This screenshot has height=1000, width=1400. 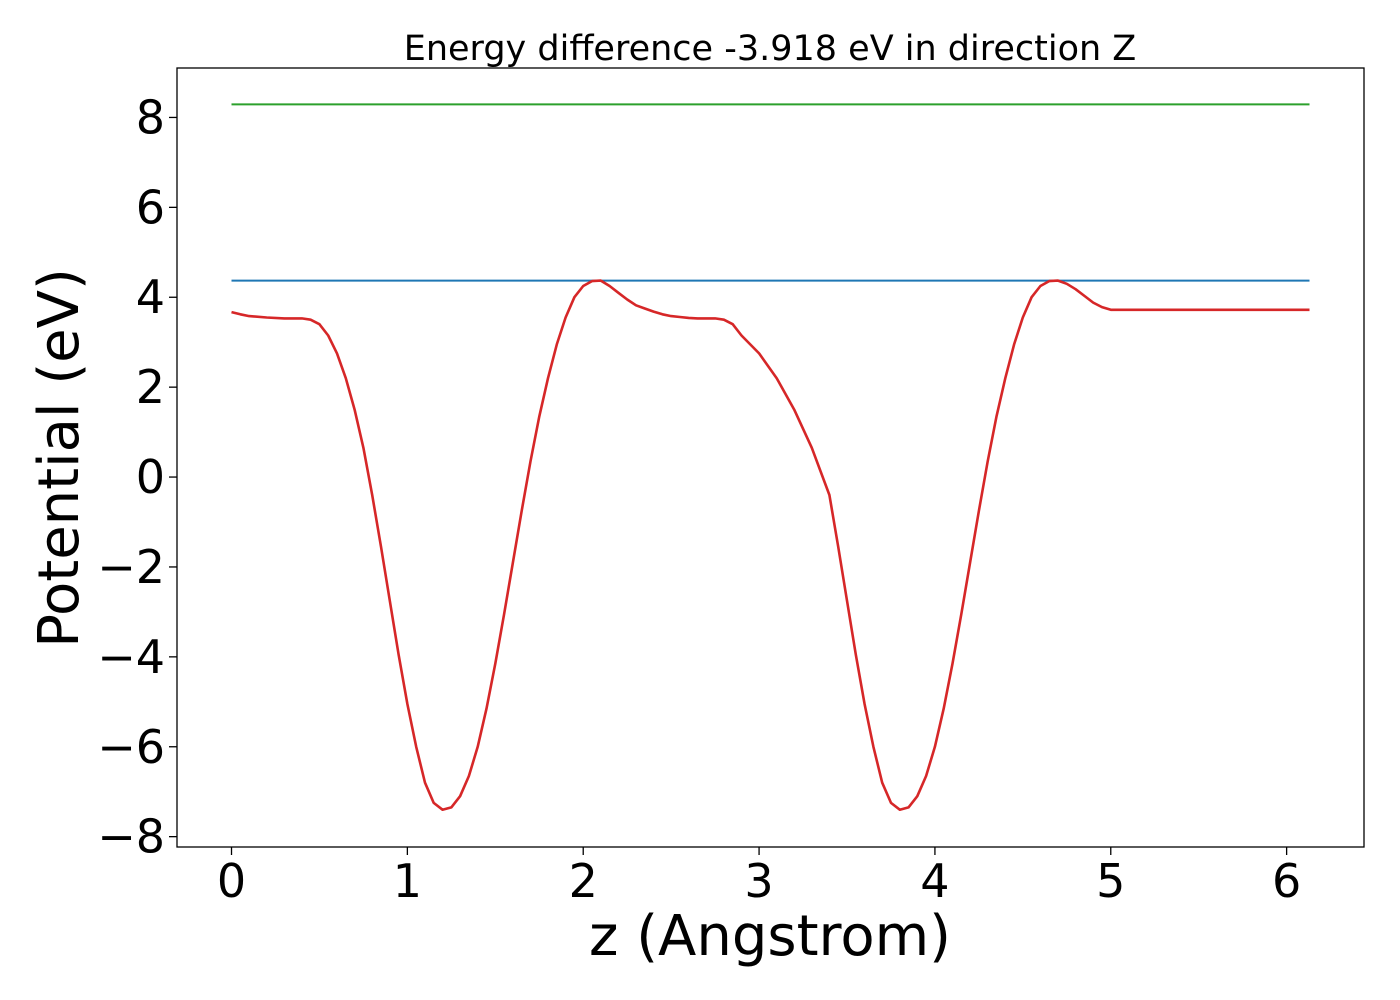 I want to click on y-tick-label: −2, so click(x=131, y=567).